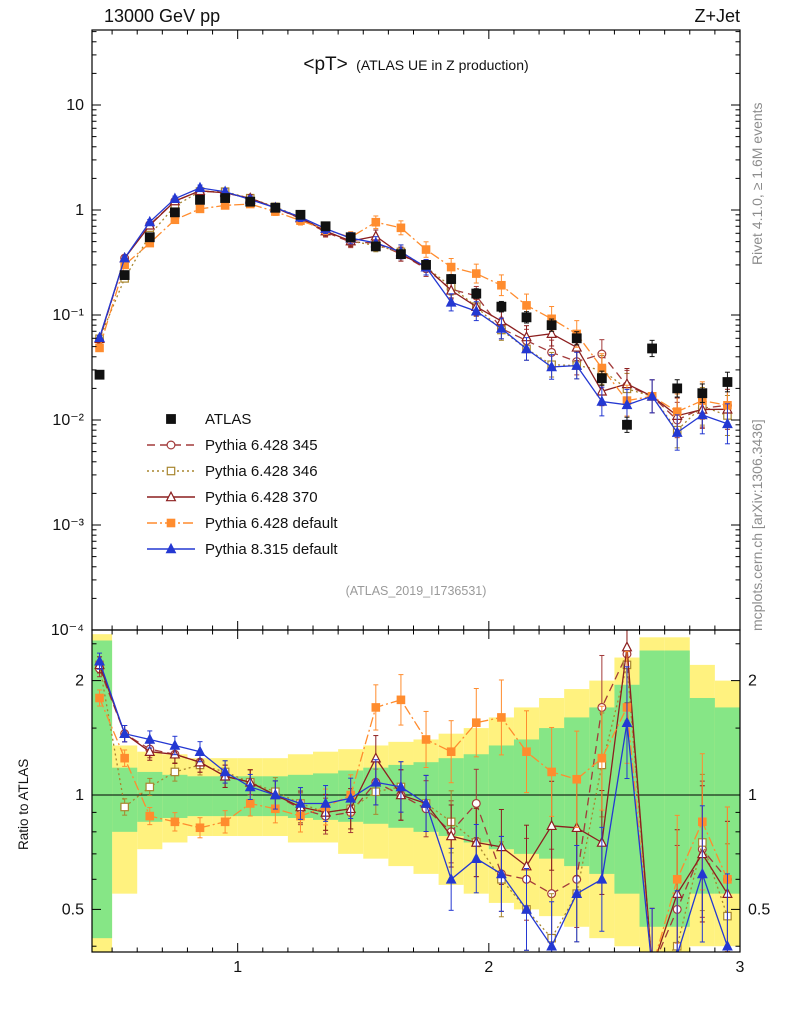  I want to click on legend-label: Pythia 6.428 370, so click(261, 497).